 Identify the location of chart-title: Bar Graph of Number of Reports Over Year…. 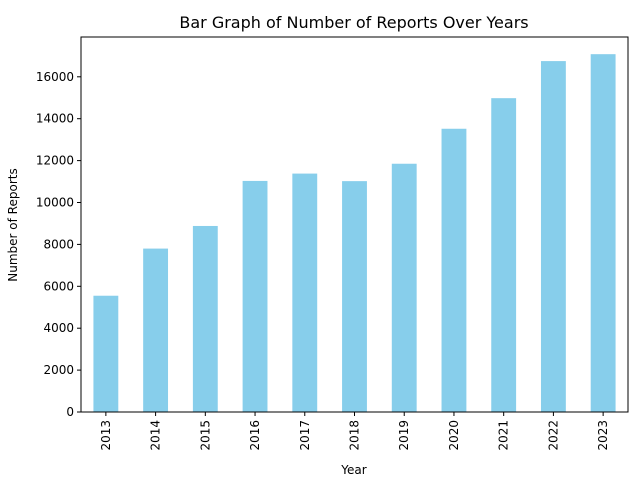
(353, 22).